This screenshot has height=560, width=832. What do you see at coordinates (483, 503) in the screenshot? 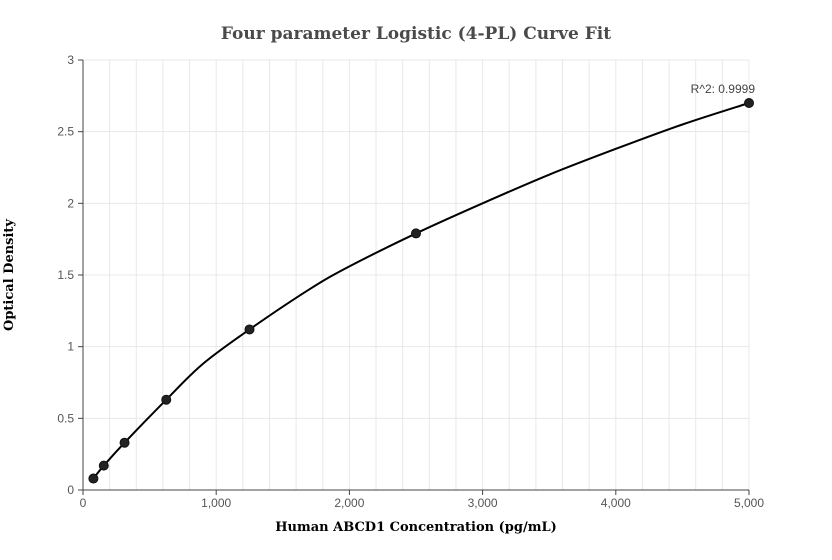
I see `x-tick-label: 3,000` at bounding box center [483, 503].